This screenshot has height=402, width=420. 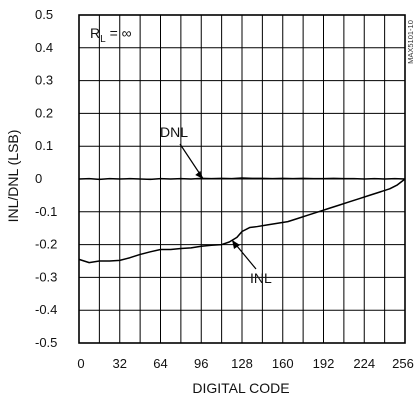 I want to click on y-tick-label: 0.2, so click(x=44, y=112).